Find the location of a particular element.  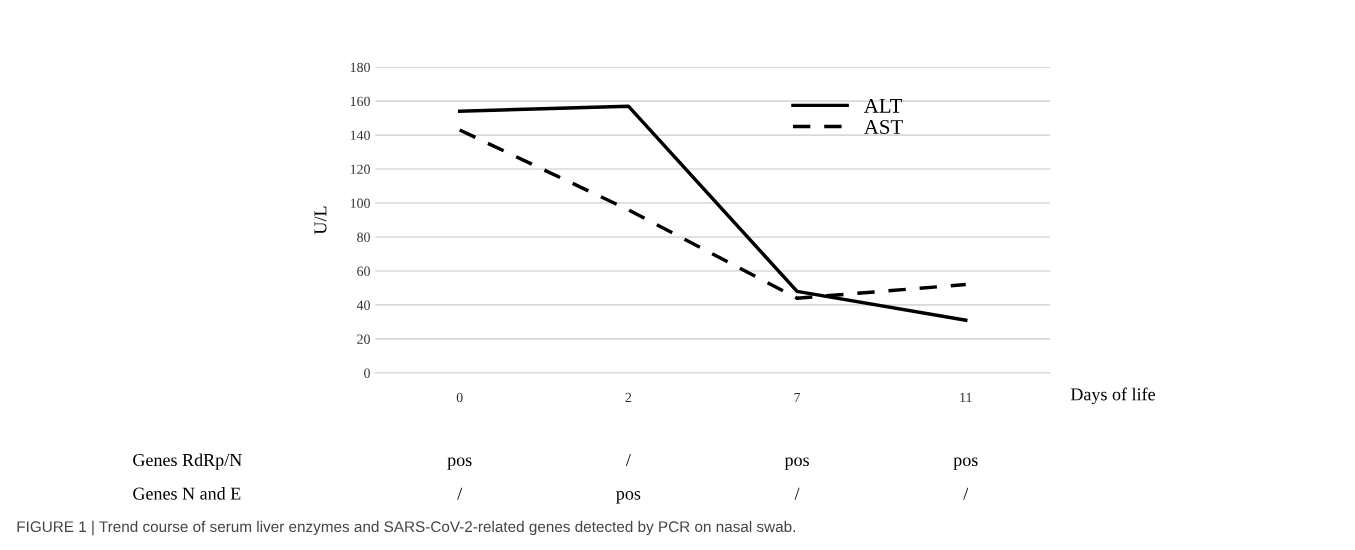

y-axis-title: U/L is located at coordinates (320, 220).